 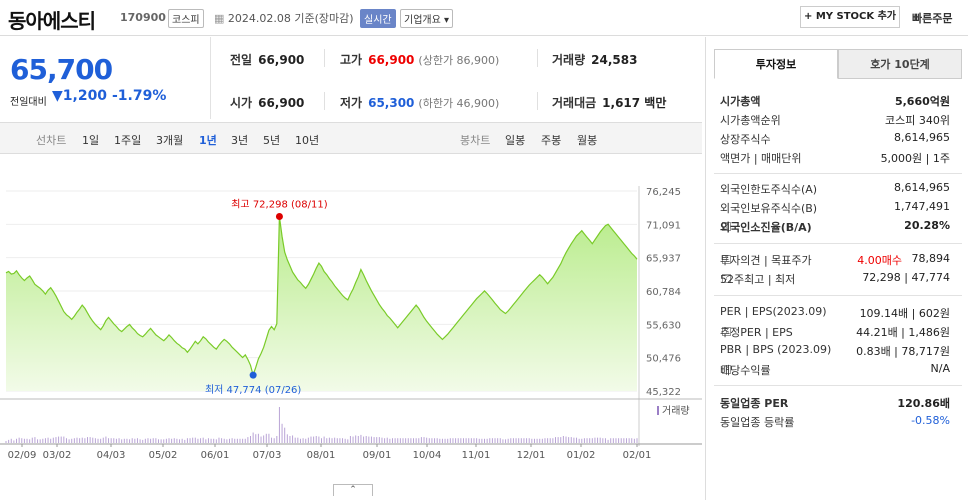 I want to click on price-panel: 65,700 전일대비 ▼1,200 -1.79%, so click(x=105, y=78).